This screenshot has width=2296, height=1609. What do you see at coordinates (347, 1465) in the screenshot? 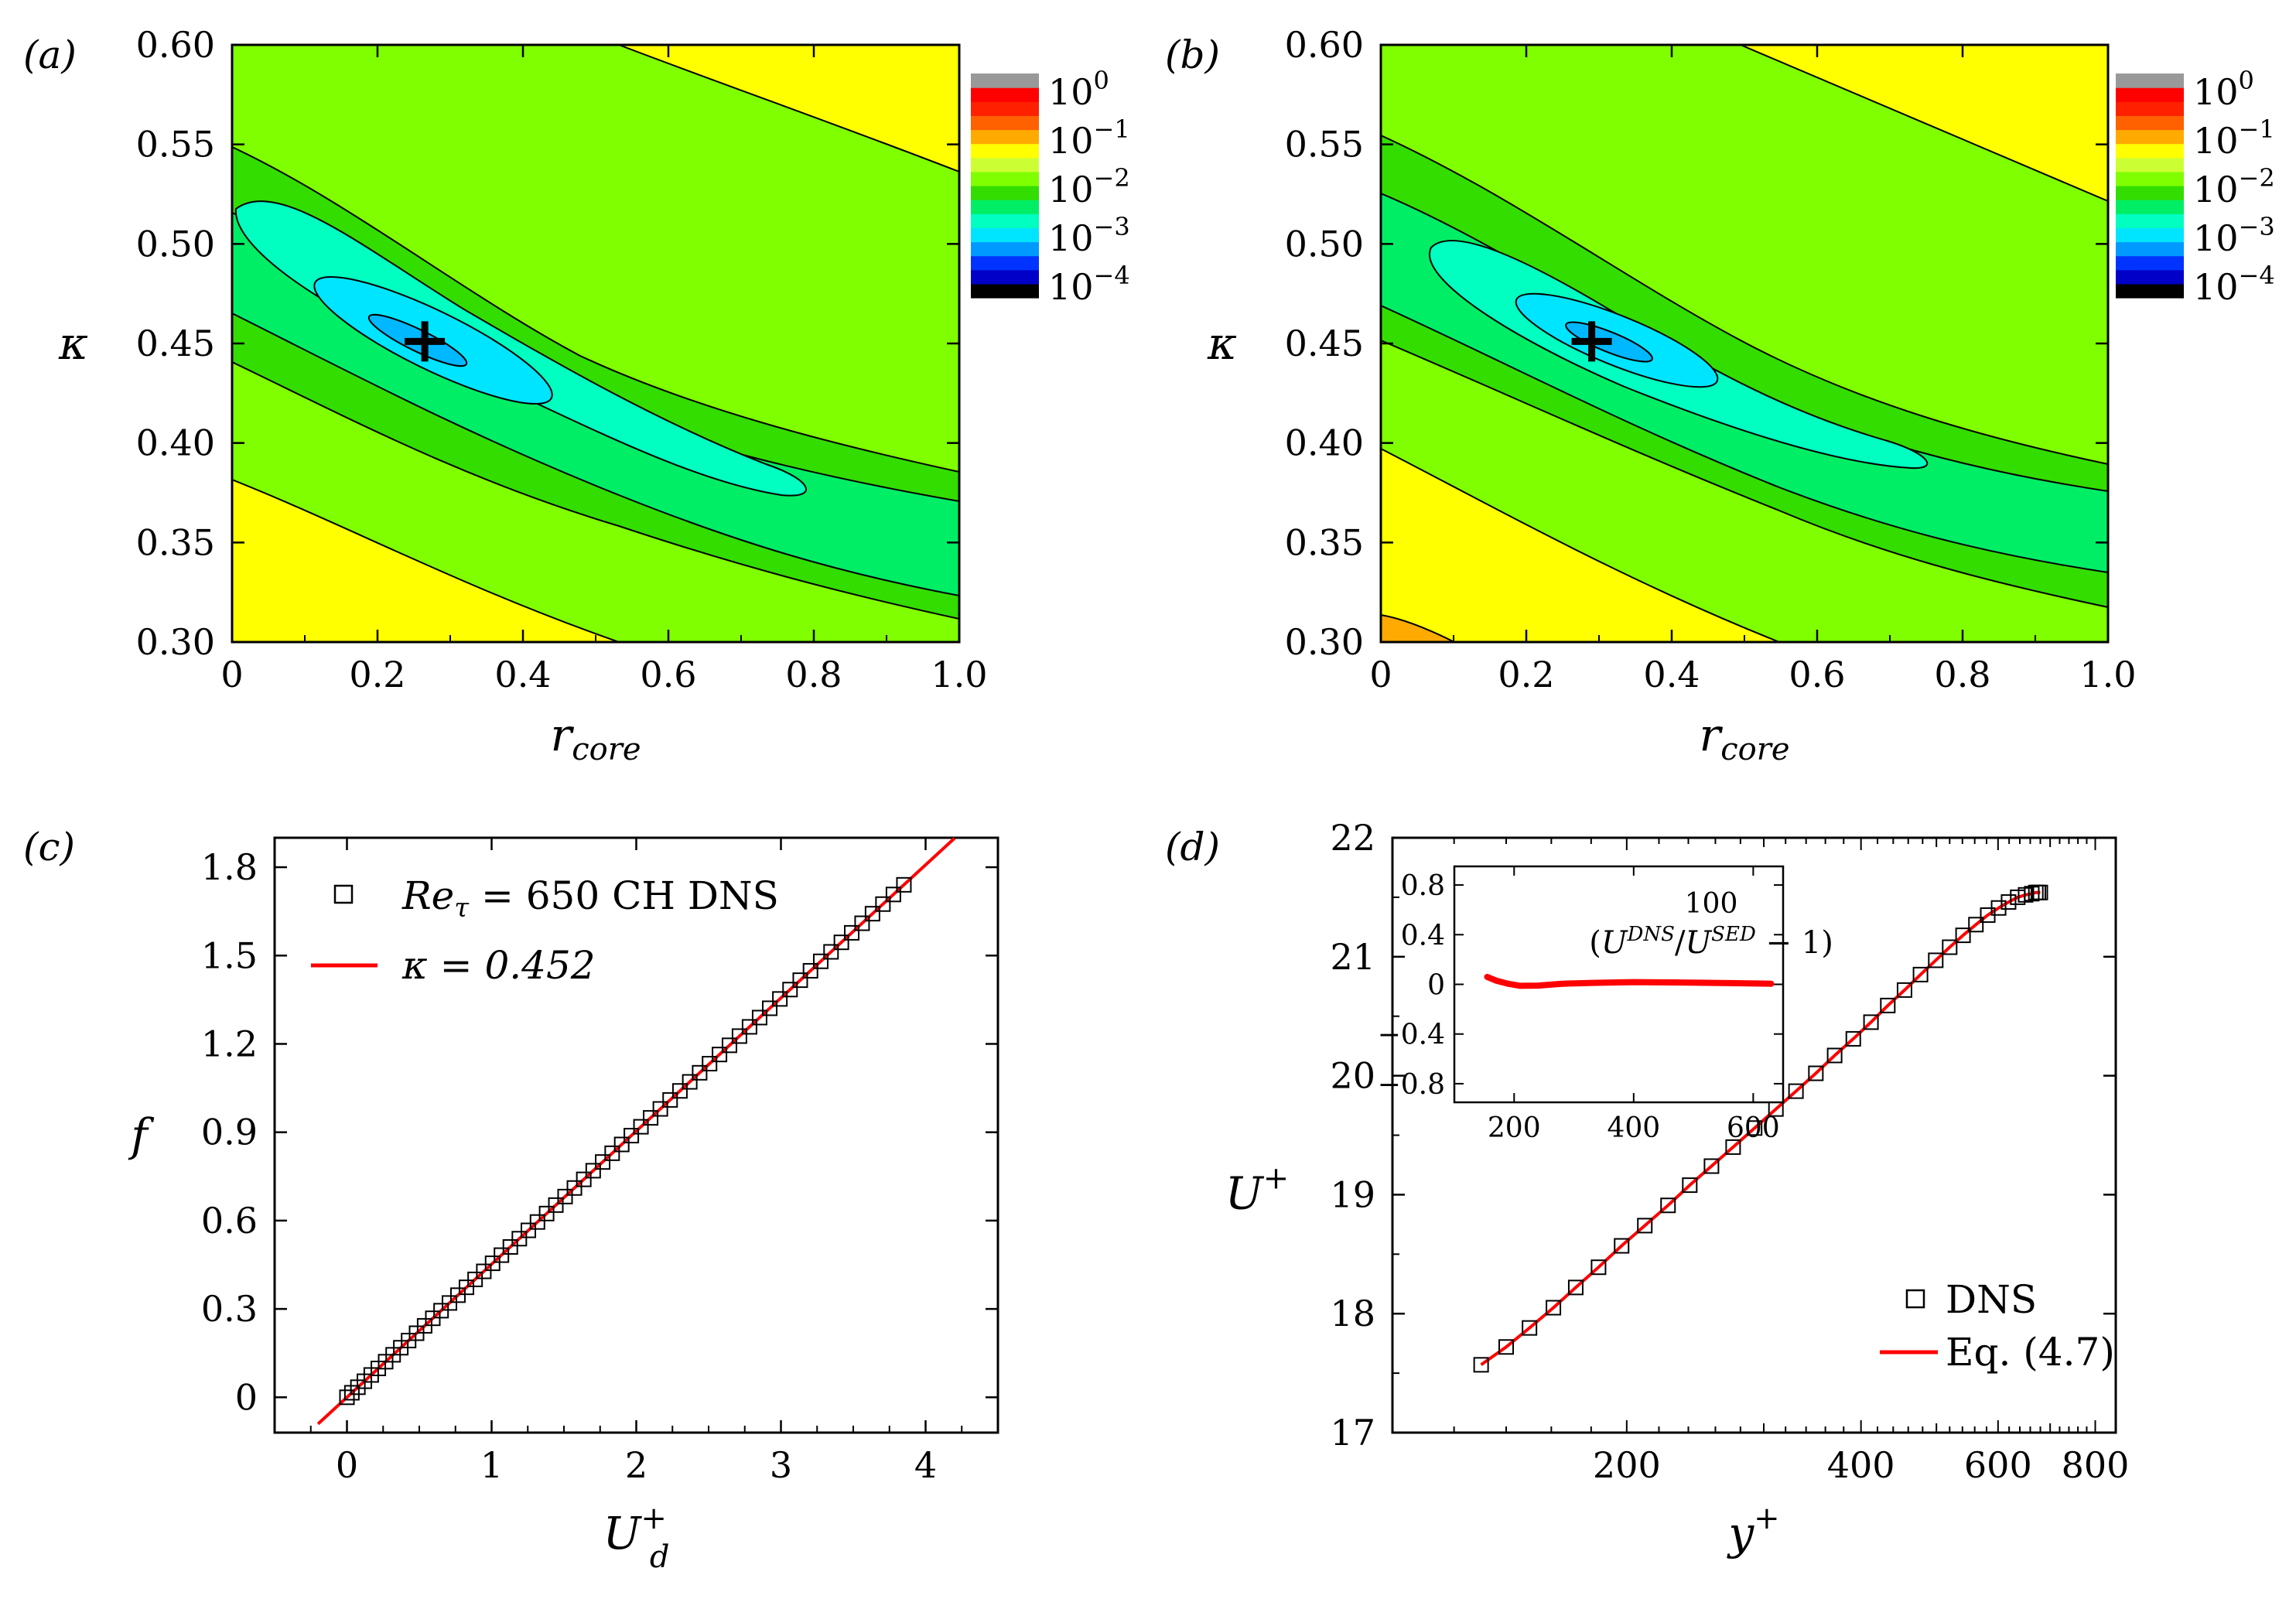
I see `x-tick-label: 0` at bounding box center [347, 1465].